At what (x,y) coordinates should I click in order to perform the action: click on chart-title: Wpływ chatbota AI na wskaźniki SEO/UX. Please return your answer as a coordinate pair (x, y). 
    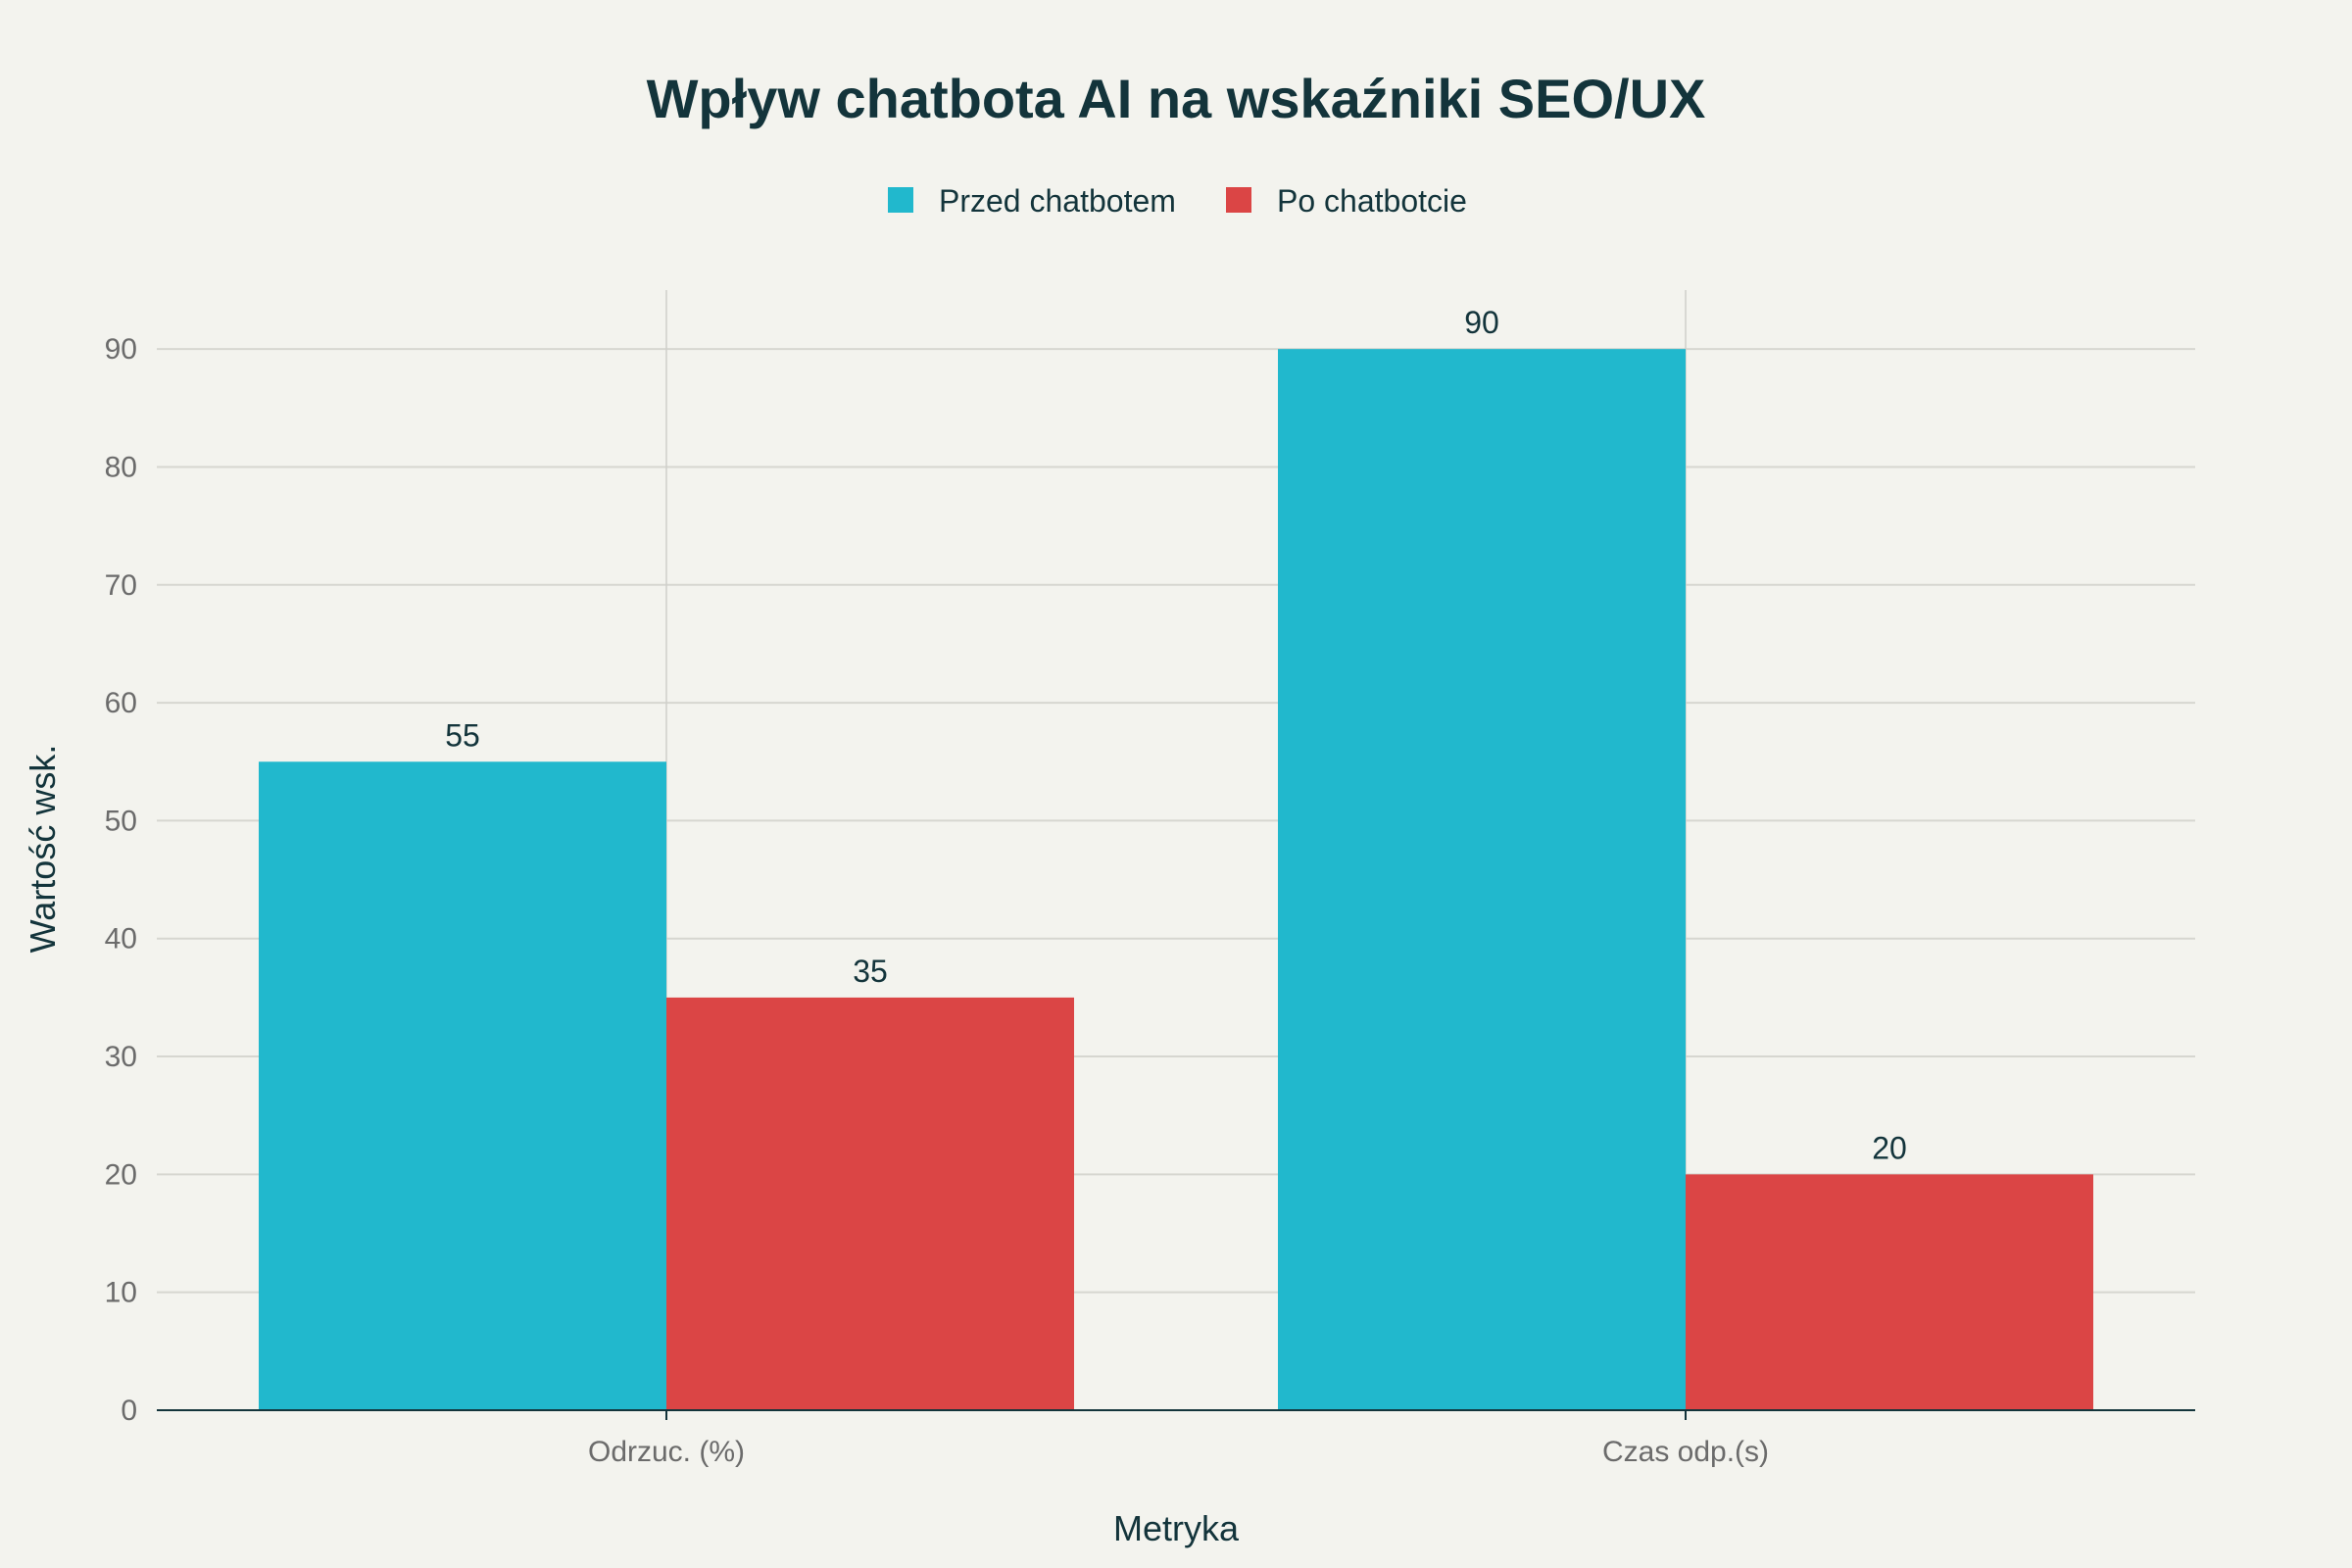
    Looking at the image, I should click on (1176, 98).